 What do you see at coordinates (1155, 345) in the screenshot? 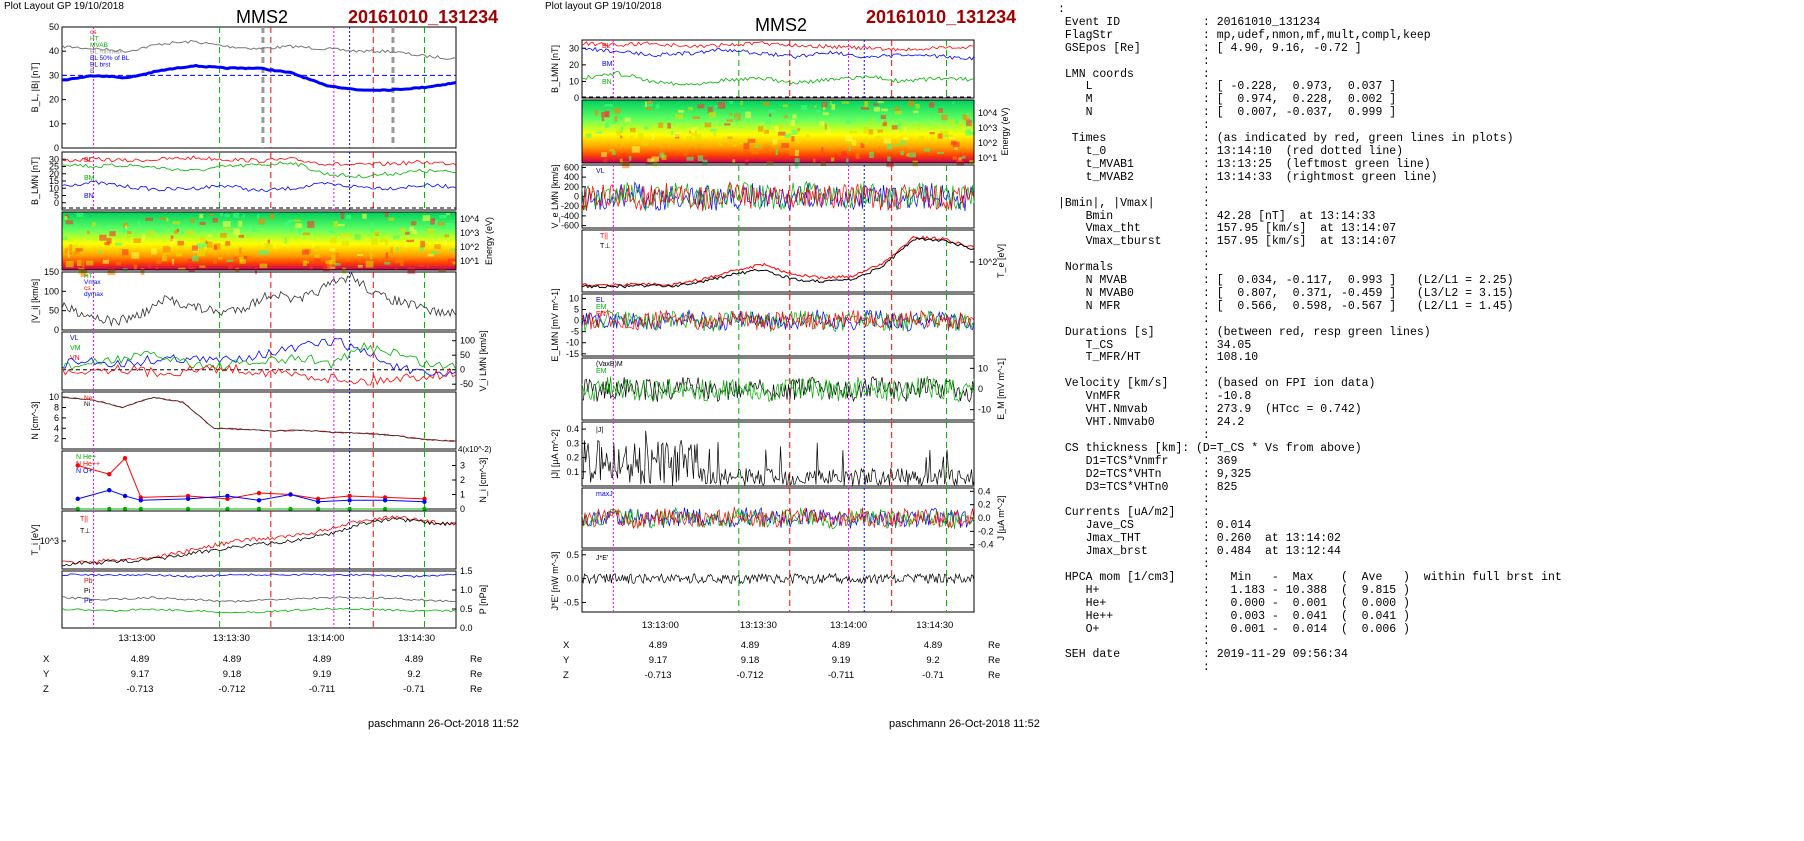
I see `info-line: T_CS : 34.05` at bounding box center [1155, 345].